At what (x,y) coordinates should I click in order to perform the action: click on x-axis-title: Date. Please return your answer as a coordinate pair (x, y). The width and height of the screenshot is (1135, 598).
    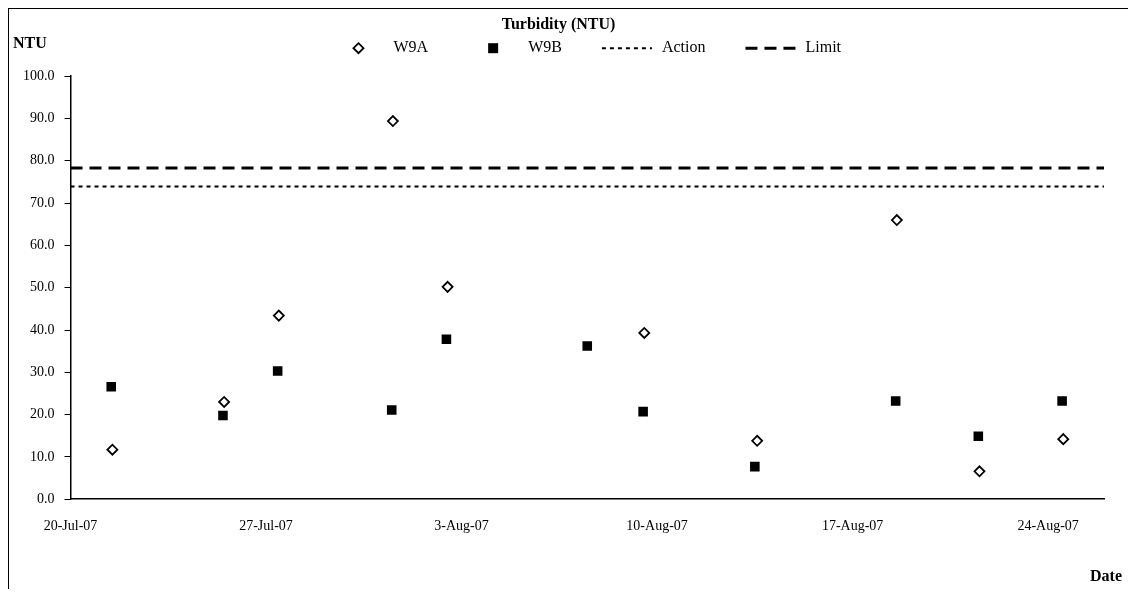
    Looking at the image, I should click on (1106, 576).